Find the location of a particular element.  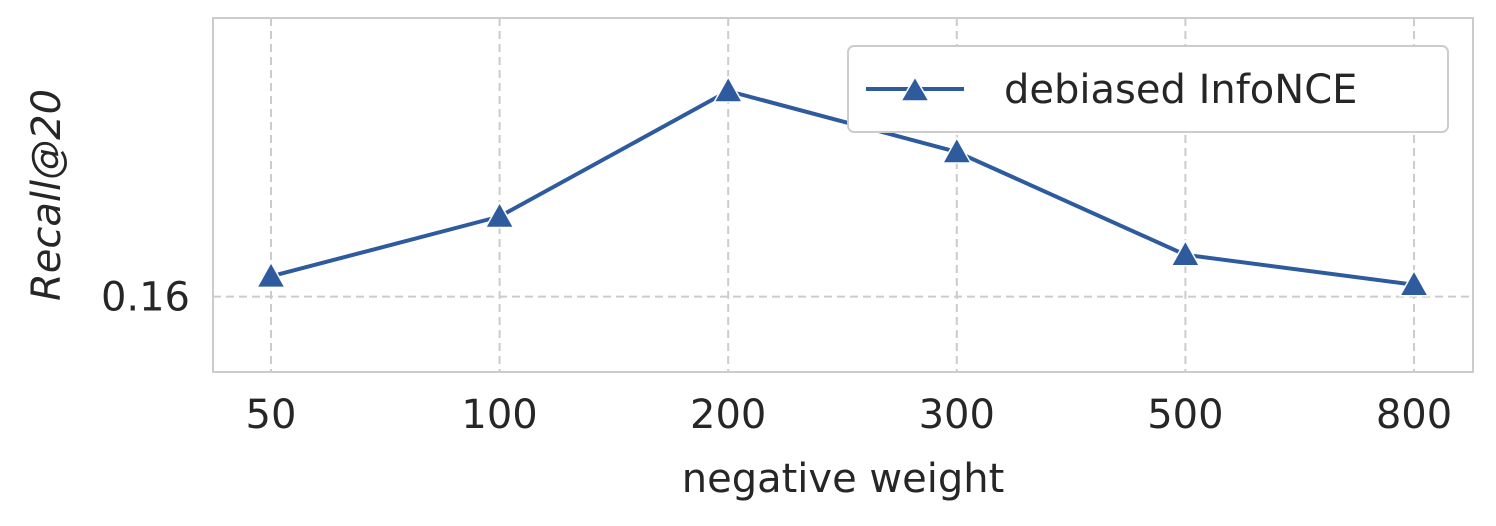

legend-label: debiased InfoNCE is located at coordinates (1180, 90).